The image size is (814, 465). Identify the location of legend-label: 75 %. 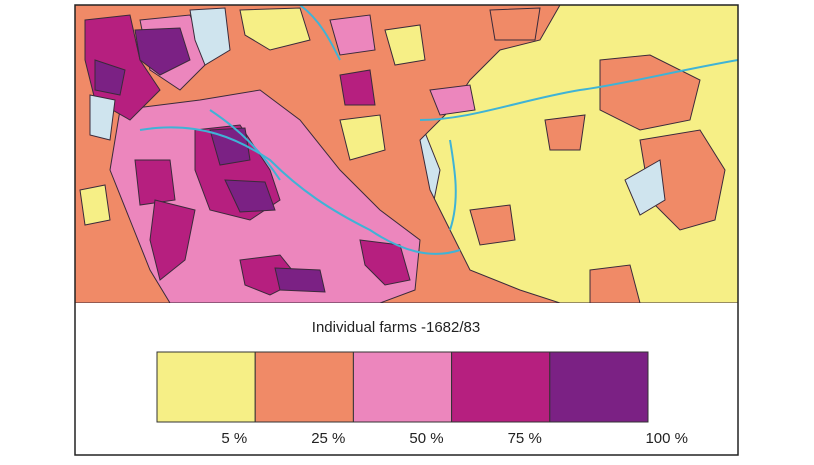
(525, 438).